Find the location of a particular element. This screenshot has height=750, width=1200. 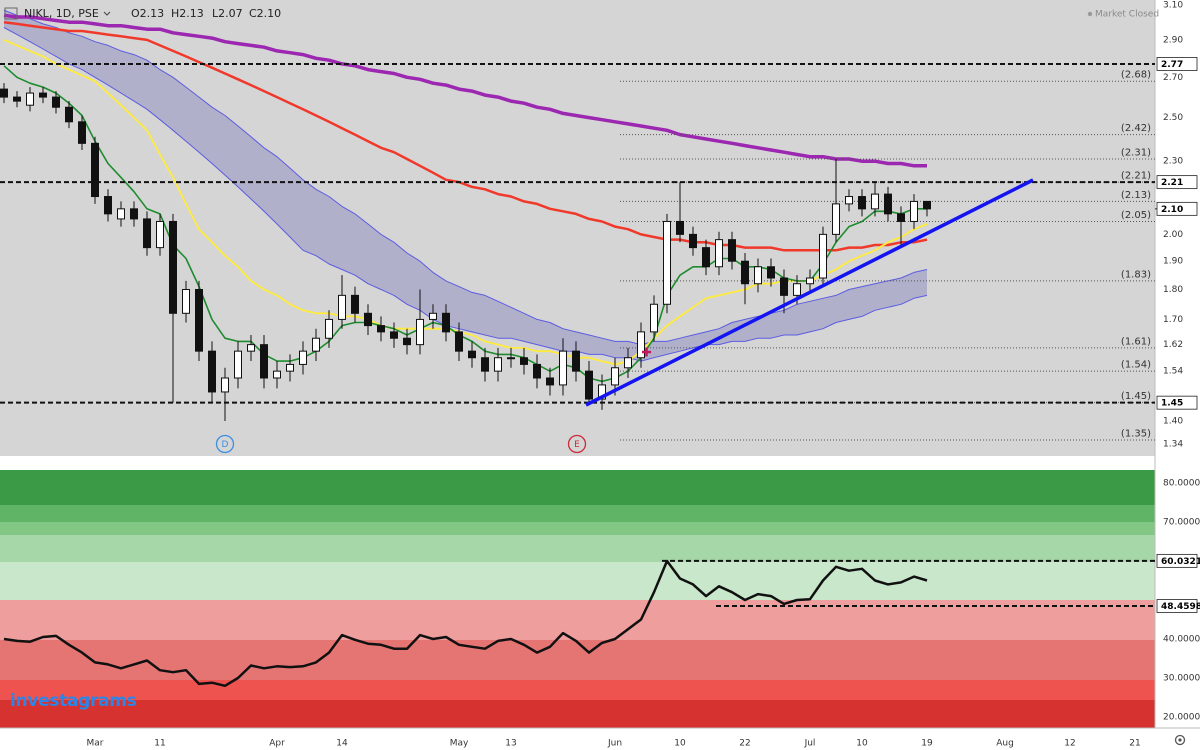

y-tick-label: 2.00 is located at coordinates (1173, 235).